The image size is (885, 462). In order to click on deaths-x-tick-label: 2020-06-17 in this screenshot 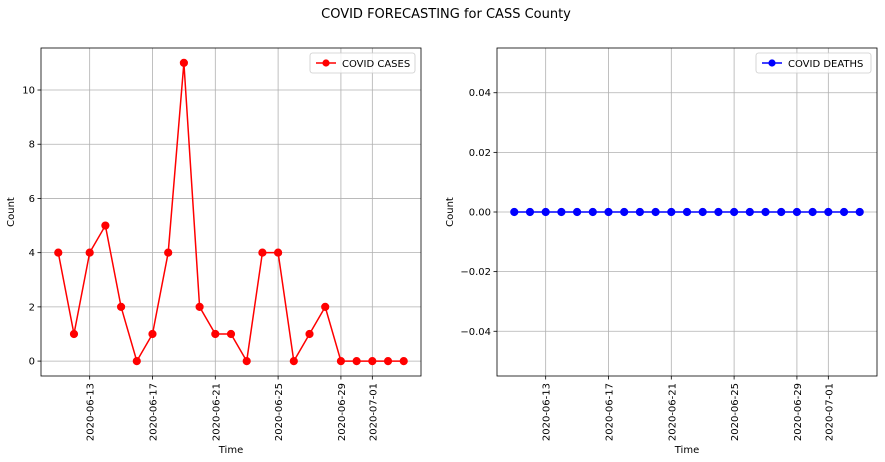, I will do `click(609, 412)`.